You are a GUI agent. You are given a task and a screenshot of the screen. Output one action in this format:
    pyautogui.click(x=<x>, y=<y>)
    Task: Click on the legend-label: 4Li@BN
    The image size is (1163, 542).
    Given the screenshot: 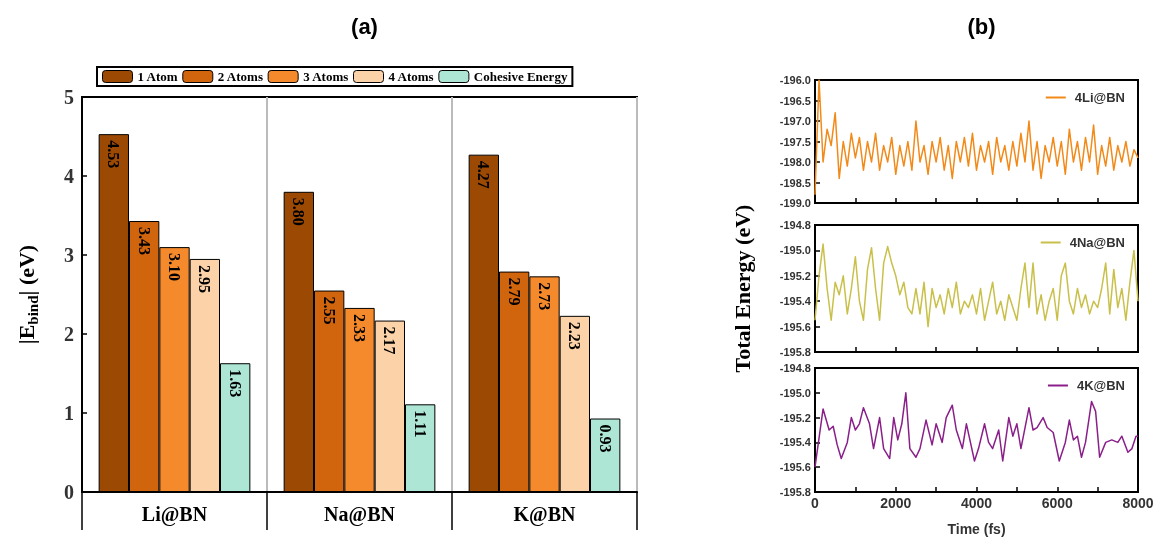 What is the action you would take?
    pyautogui.click(x=1100, y=97)
    